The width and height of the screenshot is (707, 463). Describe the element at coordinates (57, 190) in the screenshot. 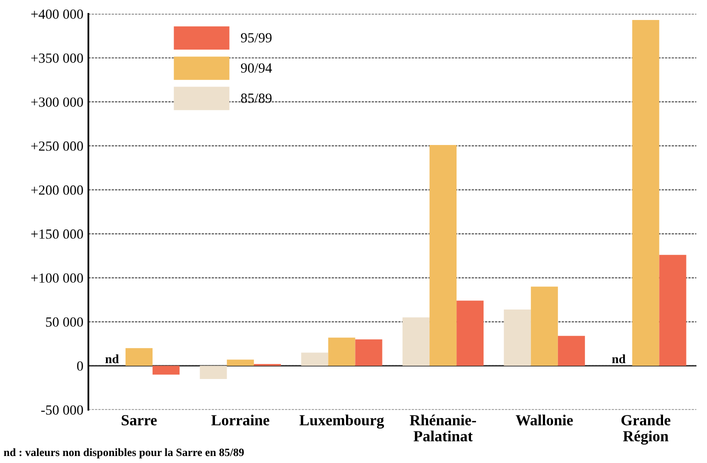

I see `y-tick-label: +200 000` at that location.